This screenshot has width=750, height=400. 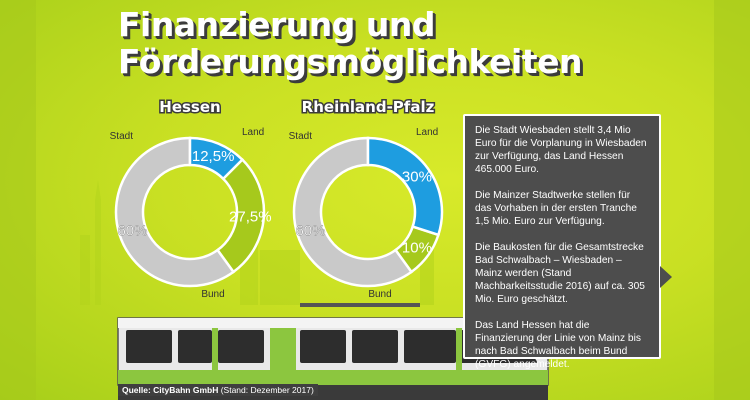 I want to click on chart-1-value-label-stadt: 30%, so click(x=417, y=176).